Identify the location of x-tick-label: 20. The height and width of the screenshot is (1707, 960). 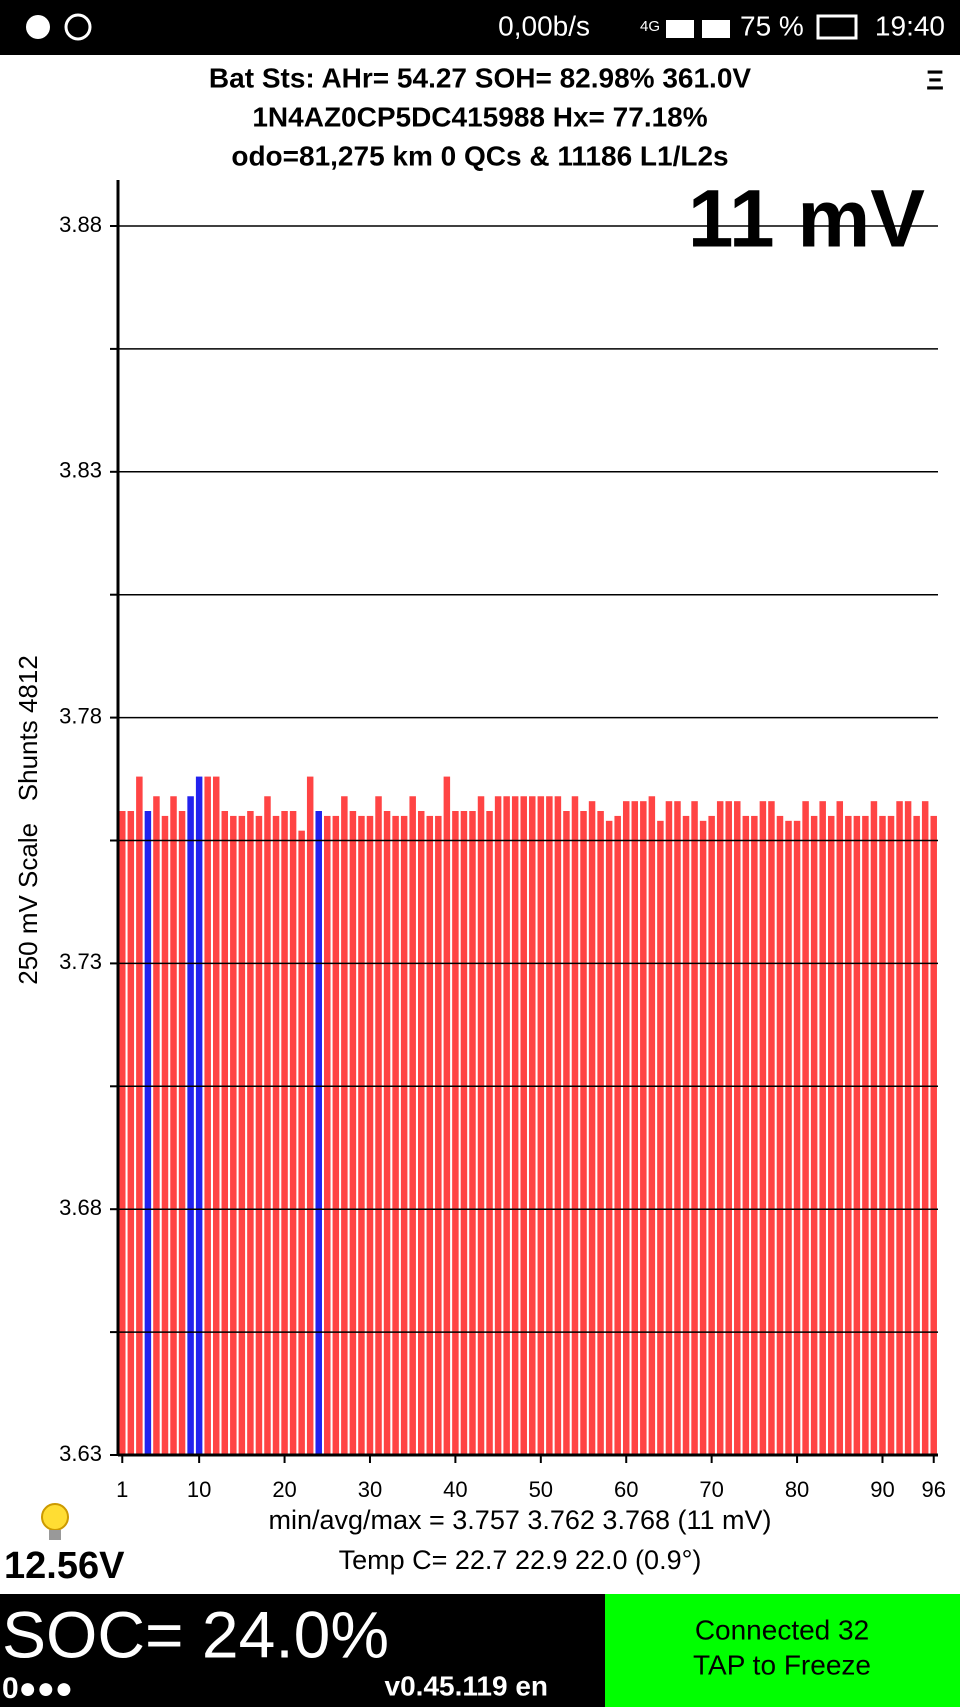
(284, 1489).